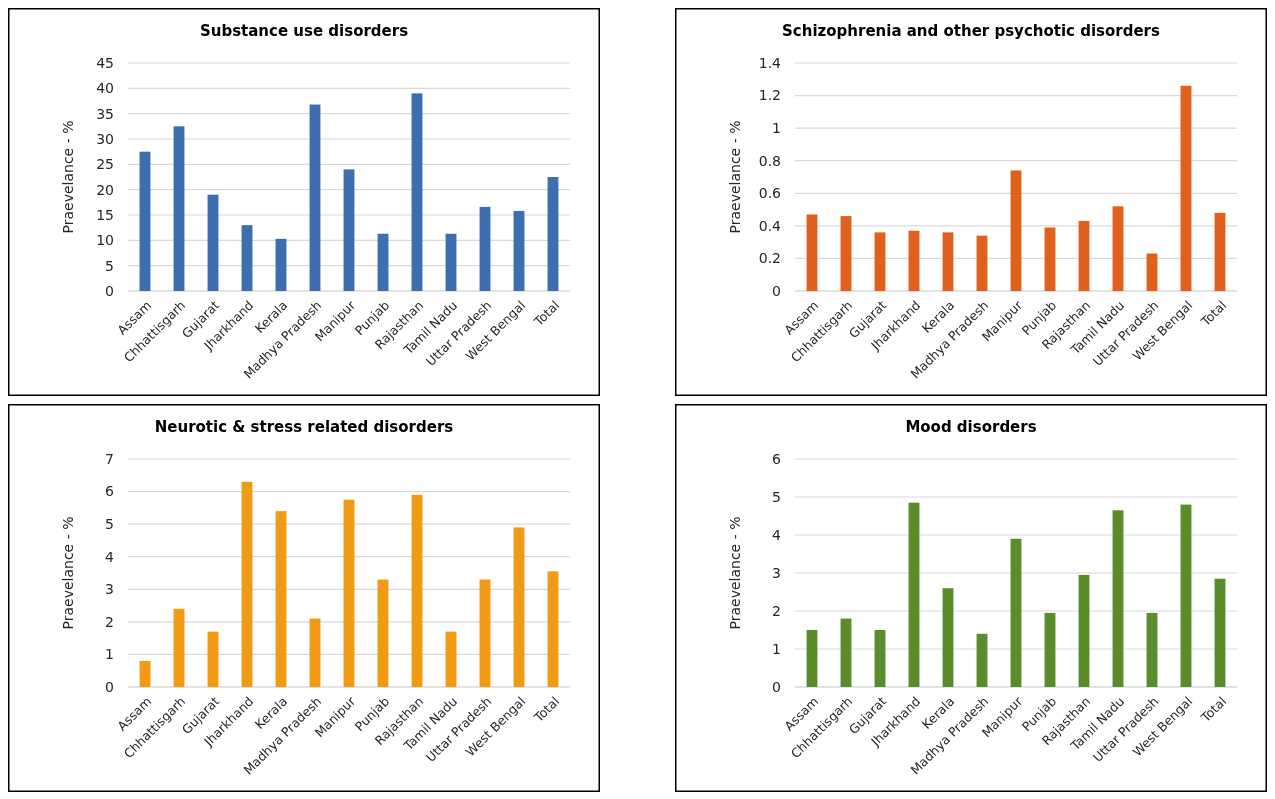  I want to click on y-tick-label: 15, so click(105, 214).